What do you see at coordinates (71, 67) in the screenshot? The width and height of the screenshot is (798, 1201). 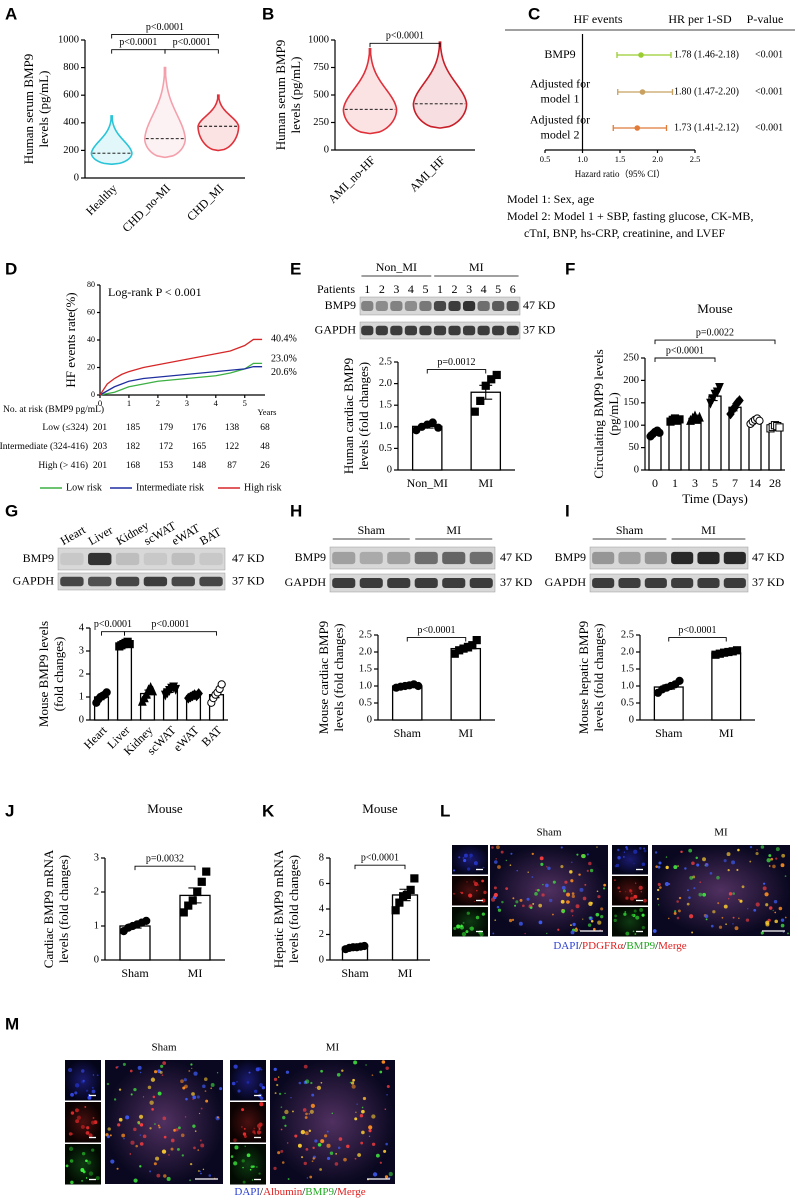 I see `y-tick-label: 800` at bounding box center [71, 67].